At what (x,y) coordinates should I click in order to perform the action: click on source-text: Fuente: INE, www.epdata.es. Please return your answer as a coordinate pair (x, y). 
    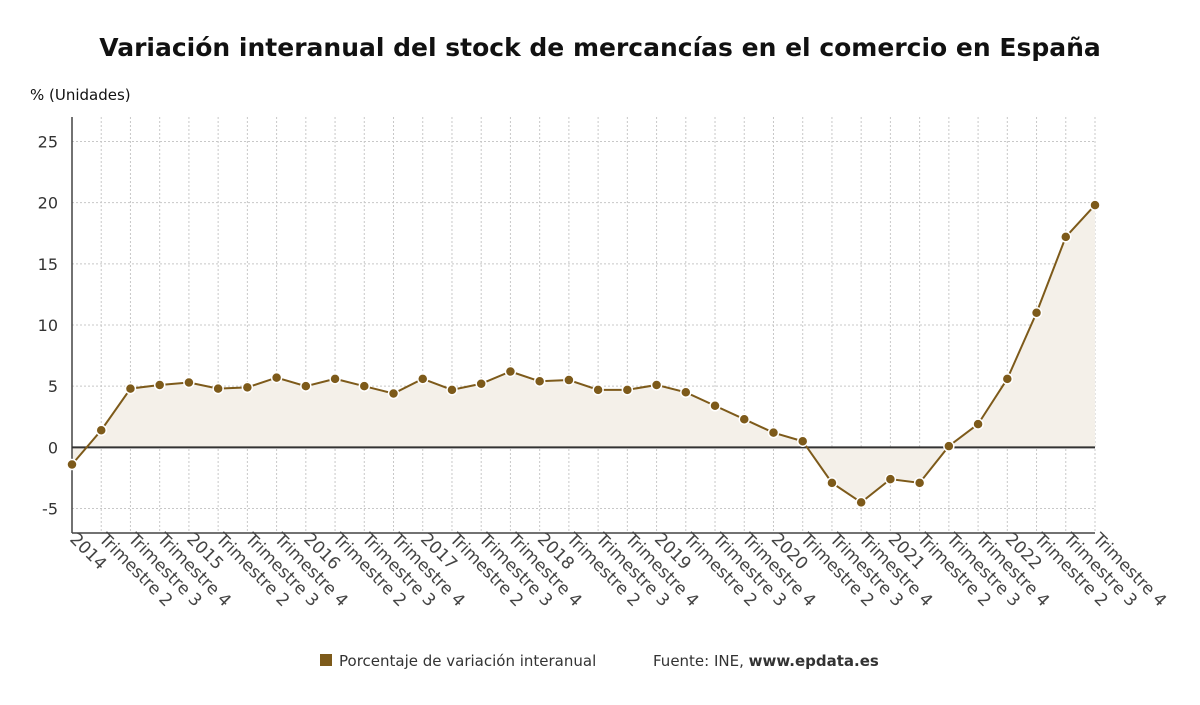
    Looking at the image, I should click on (766, 661).